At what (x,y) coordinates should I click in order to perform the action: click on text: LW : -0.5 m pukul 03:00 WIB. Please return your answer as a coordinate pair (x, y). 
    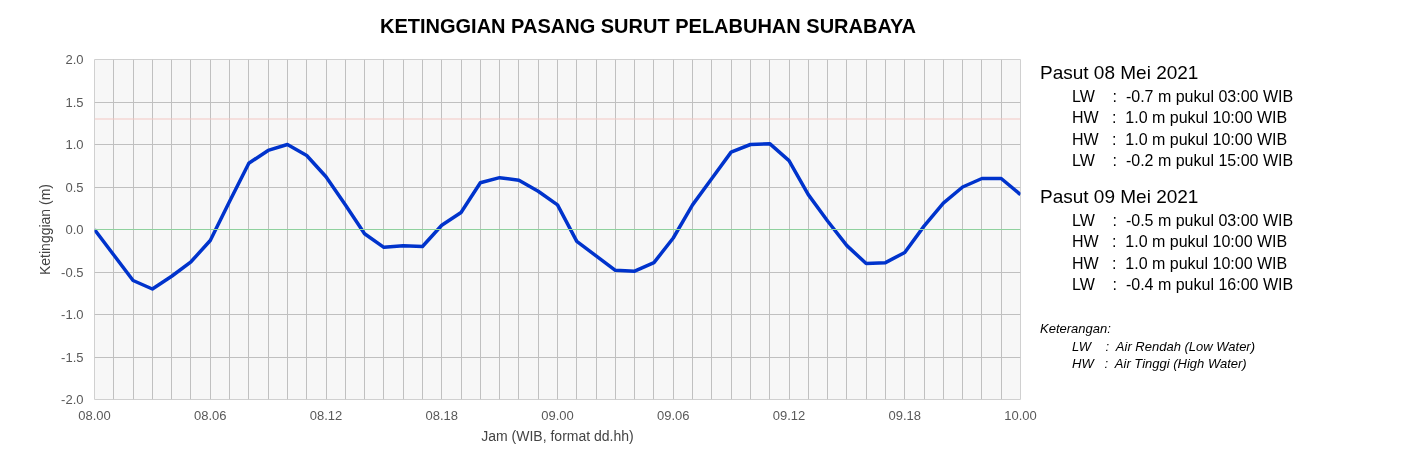
    Looking at the image, I should click on (1183, 220).